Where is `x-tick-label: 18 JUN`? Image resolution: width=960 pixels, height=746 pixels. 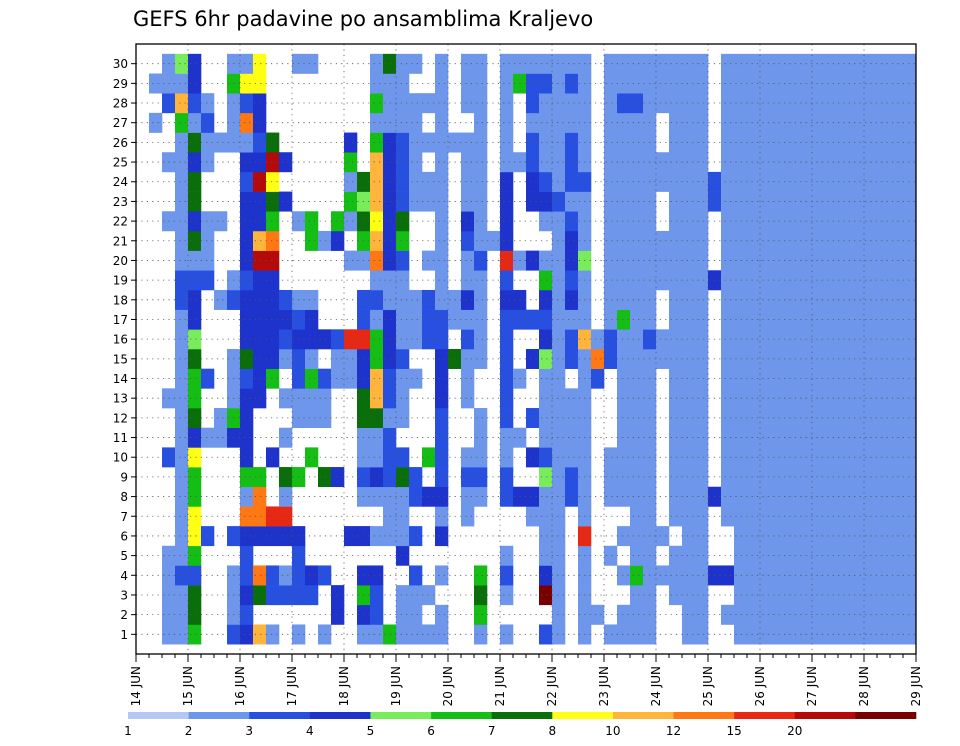 x-tick-label: 18 JUN is located at coordinates (344, 686).